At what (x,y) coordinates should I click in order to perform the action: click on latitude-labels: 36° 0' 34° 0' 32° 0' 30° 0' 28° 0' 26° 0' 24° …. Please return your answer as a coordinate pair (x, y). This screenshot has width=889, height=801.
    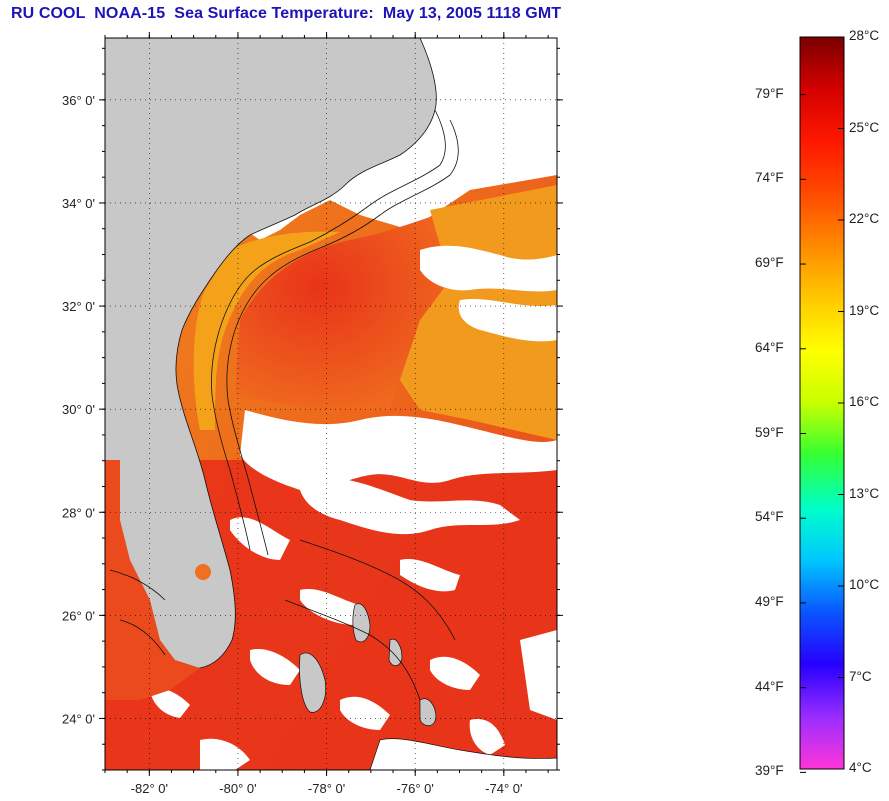
    Looking at the image, I should click on (78, 410).